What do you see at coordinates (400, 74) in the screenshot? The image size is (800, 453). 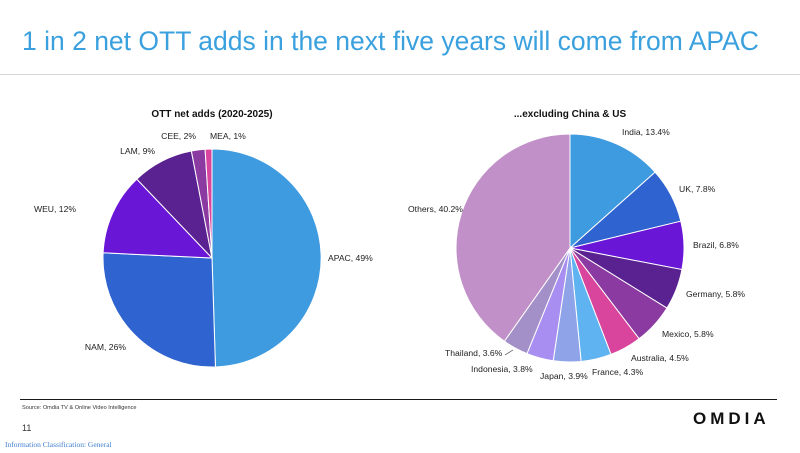 I see `title-divider` at bounding box center [400, 74].